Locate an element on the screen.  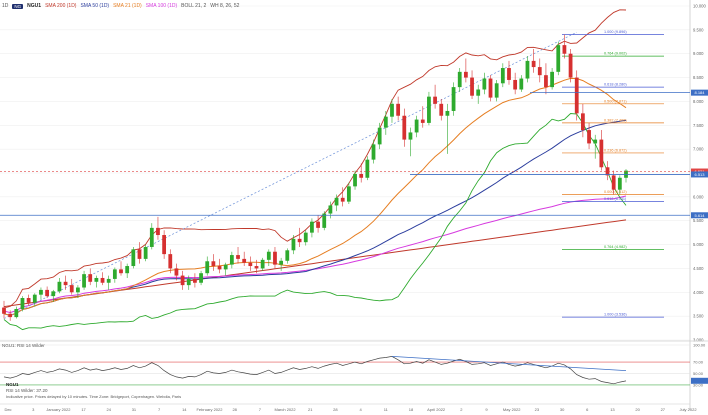
fib-level-label: 0.764 (9.002) is located at coordinates (615, 54).